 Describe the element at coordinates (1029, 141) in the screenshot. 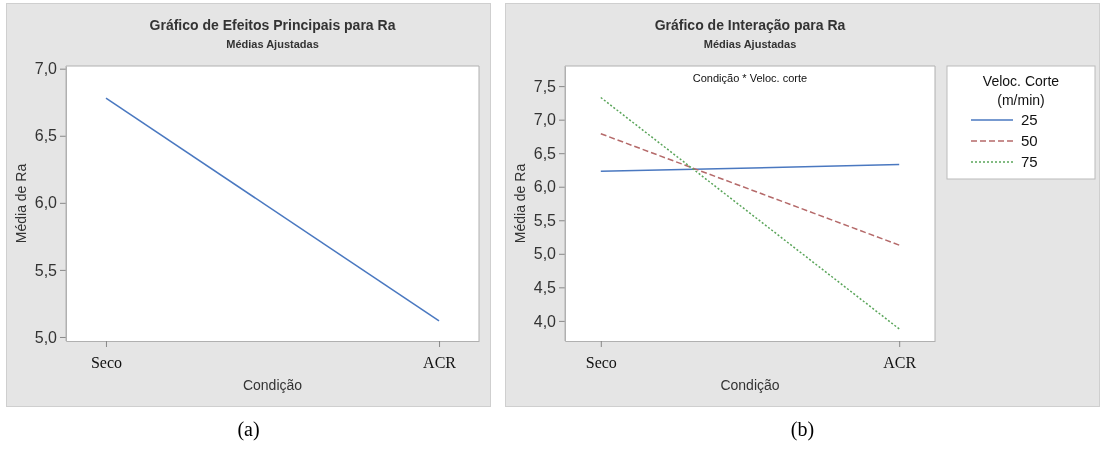

I see `legend-label: 50` at that location.